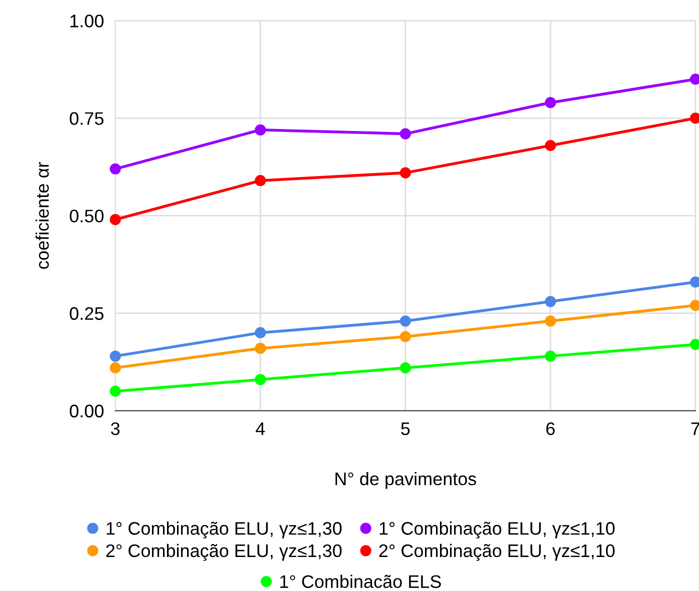  I want to click on x-tick-label: 6, so click(550, 429).